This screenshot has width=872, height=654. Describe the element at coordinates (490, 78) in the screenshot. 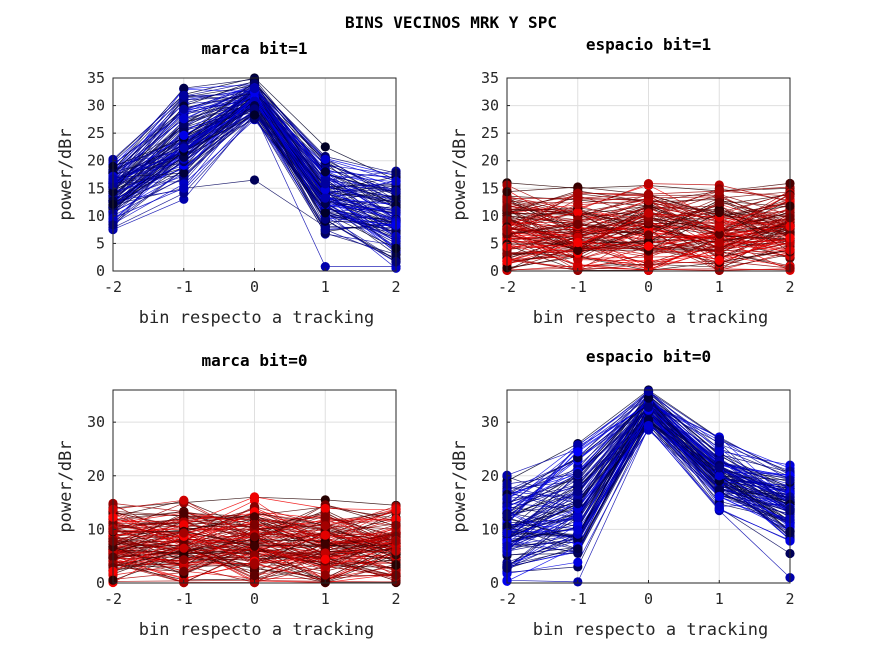

I see `y-tick-label: 35` at that location.